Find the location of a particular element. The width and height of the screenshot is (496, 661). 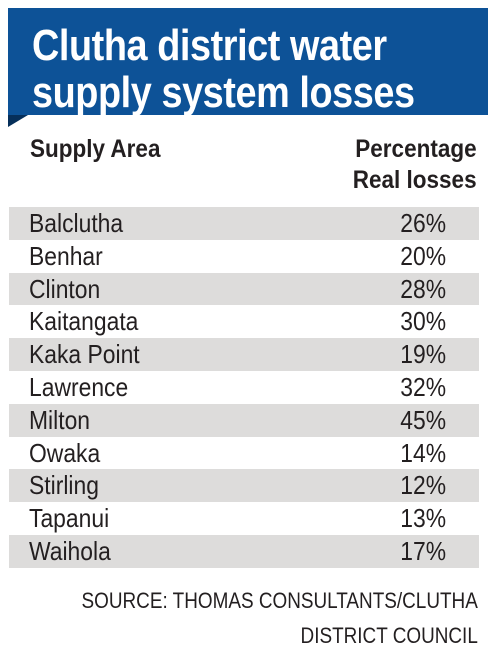

table-row: Kaka Point 19% is located at coordinates (244, 354).